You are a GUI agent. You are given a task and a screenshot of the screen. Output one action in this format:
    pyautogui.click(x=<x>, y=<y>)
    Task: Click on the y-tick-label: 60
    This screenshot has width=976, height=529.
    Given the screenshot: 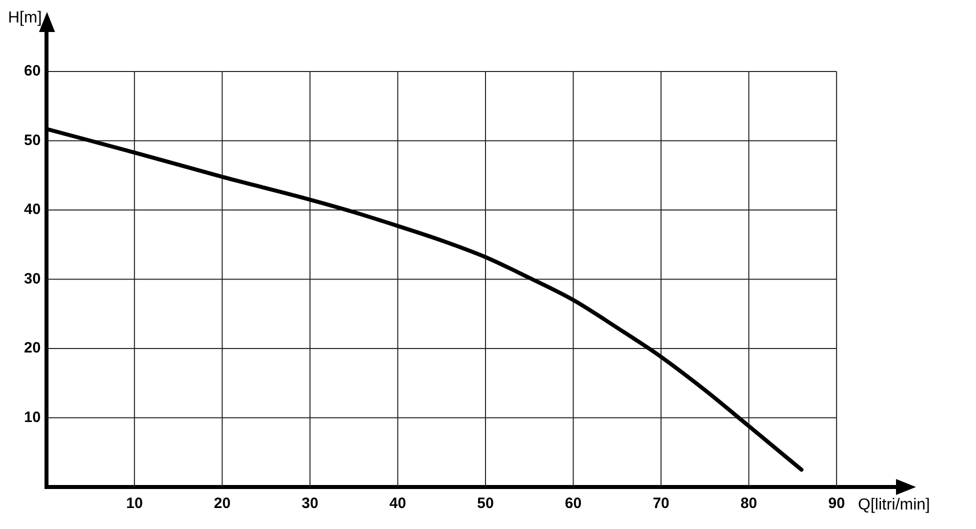 What is the action you would take?
    pyautogui.click(x=32, y=71)
    